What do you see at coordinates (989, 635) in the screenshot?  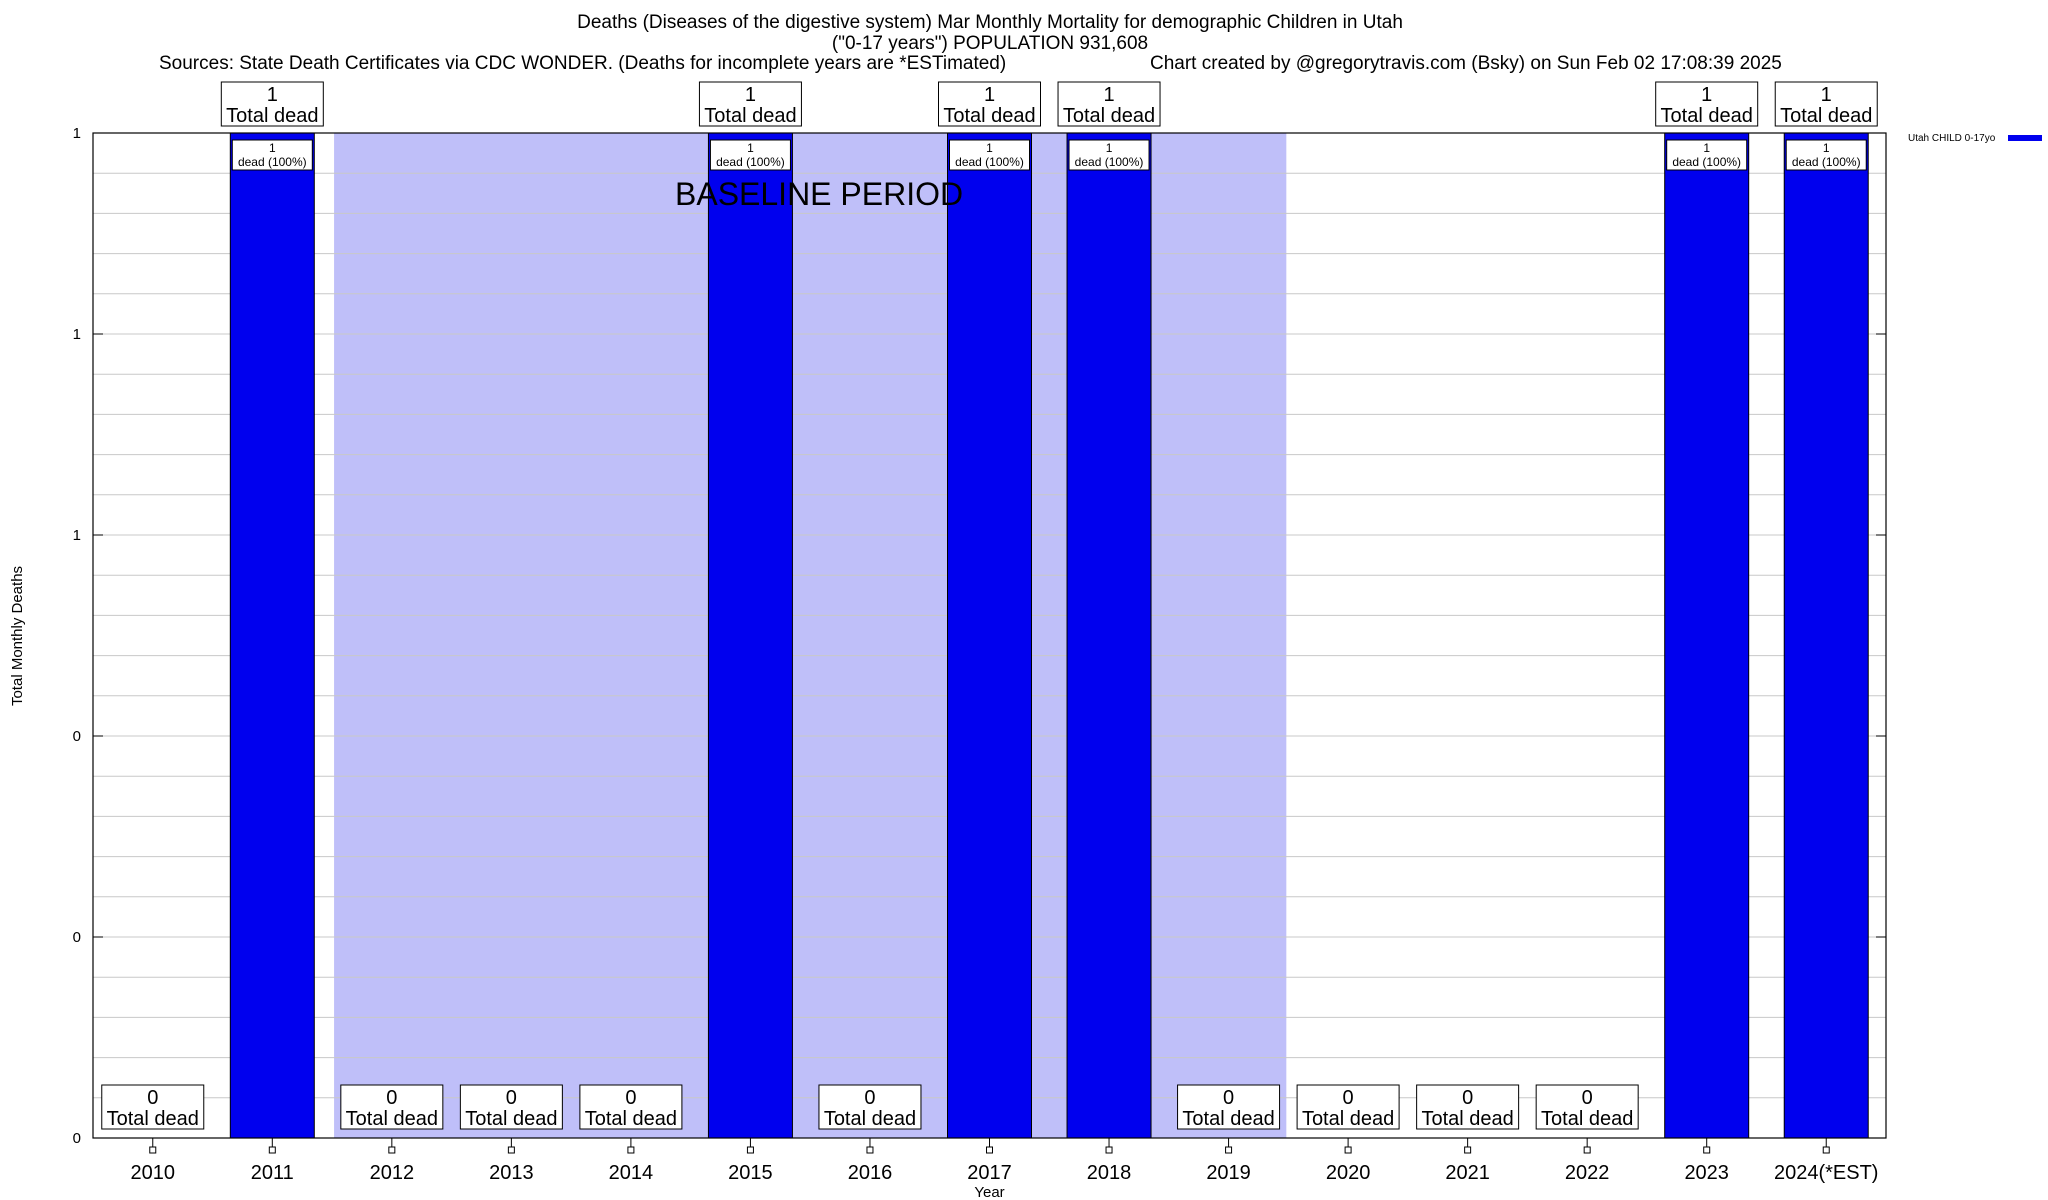 I see `bar-2017` at bounding box center [989, 635].